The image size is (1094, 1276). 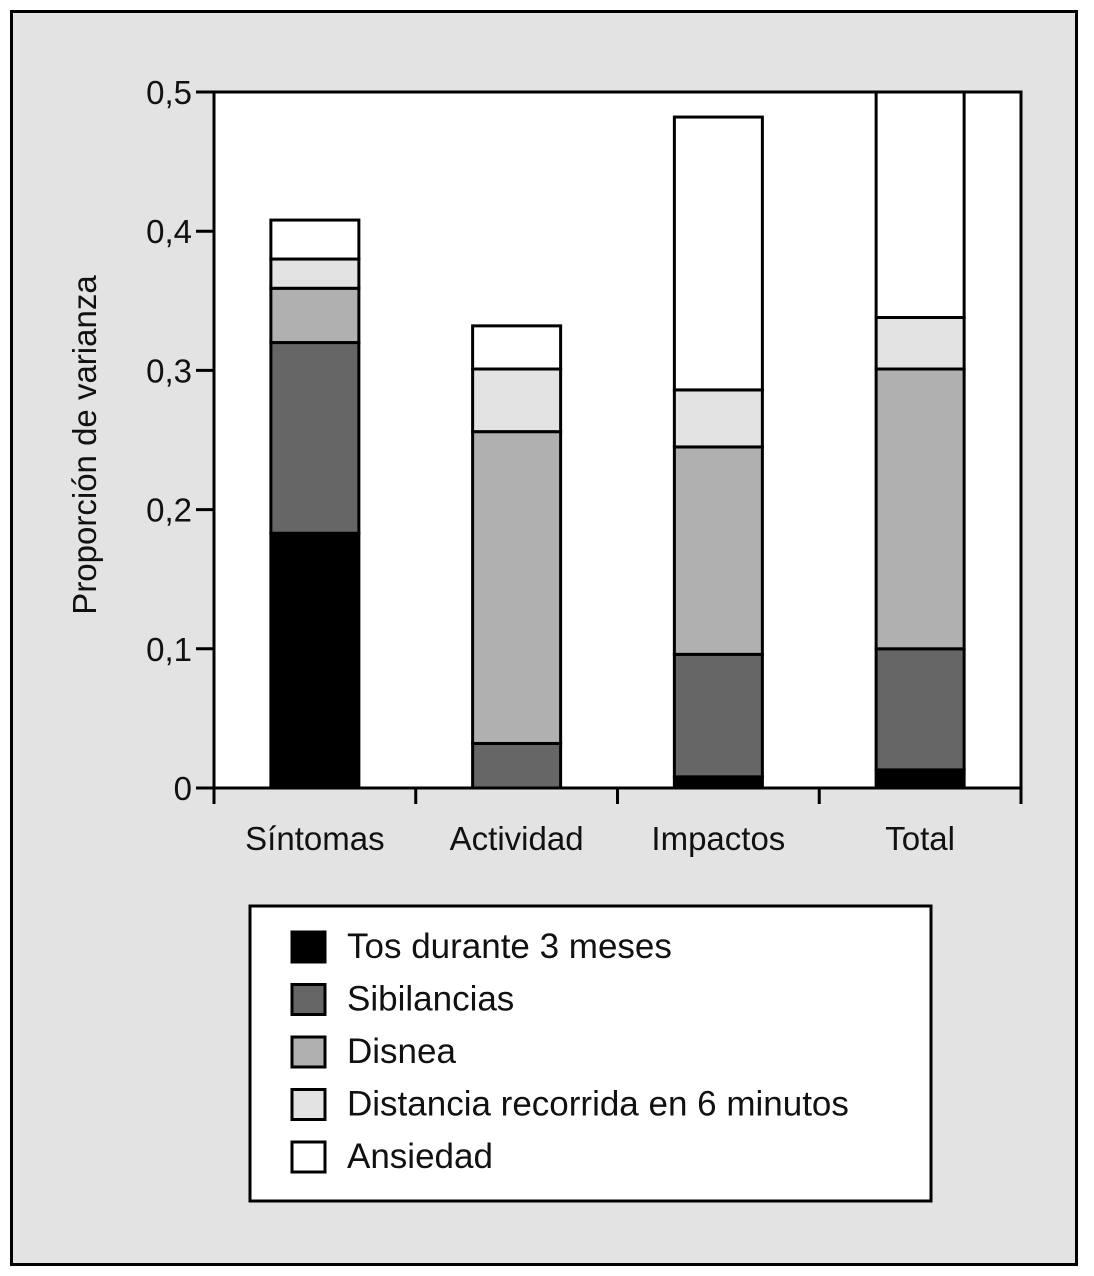 I want to click on x-tick-label: Actividad, so click(x=517, y=838).